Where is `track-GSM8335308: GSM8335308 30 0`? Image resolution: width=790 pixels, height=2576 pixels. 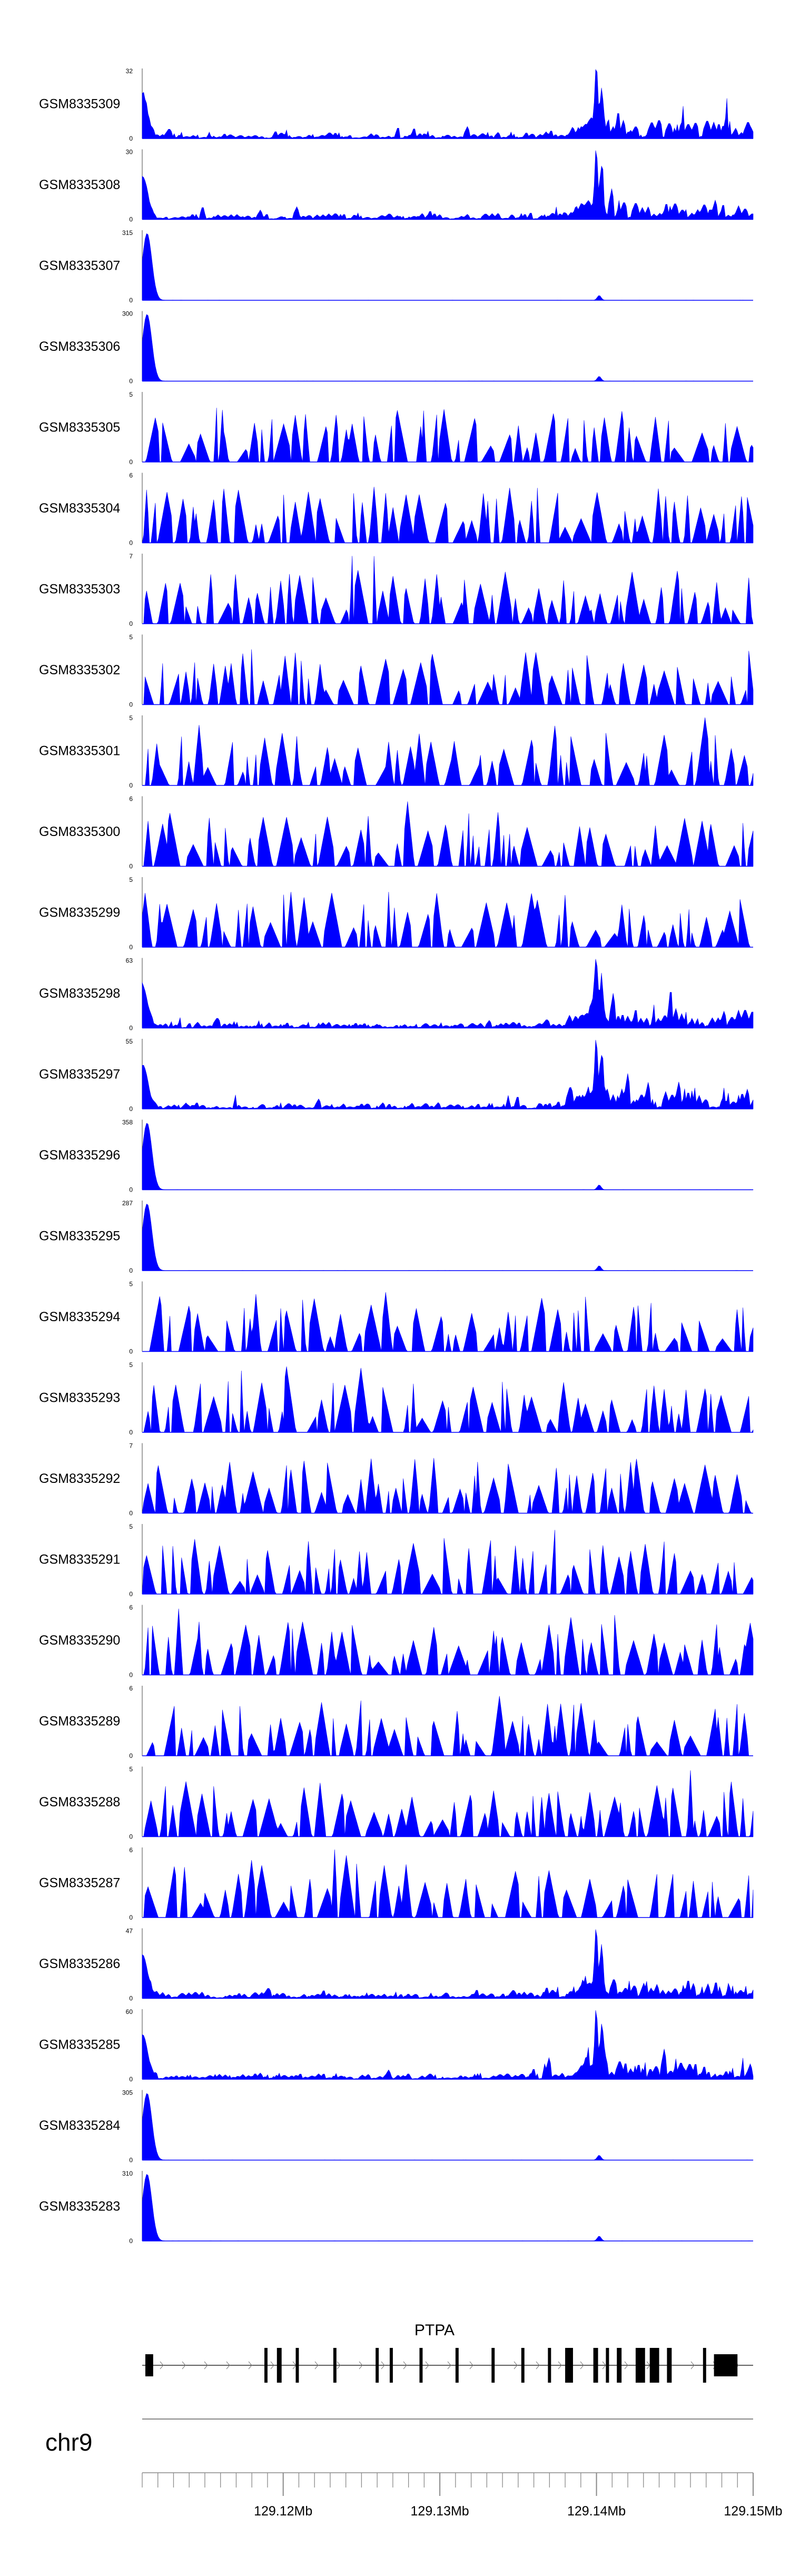 track-GSM8335308: GSM8335308 30 0 is located at coordinates (396, 186).